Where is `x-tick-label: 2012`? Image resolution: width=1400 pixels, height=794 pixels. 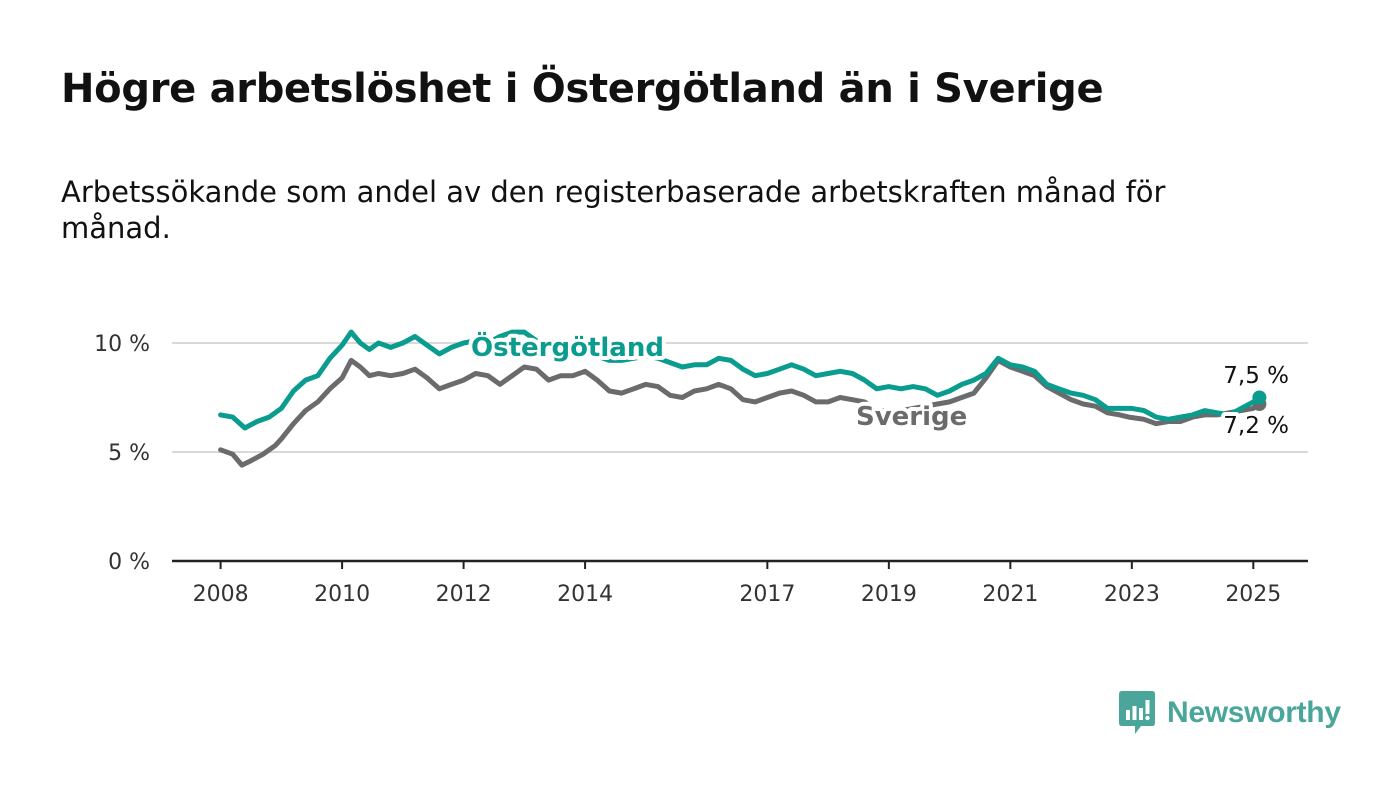 x-tick-label: 2012 is located at coordinates (464, 594).